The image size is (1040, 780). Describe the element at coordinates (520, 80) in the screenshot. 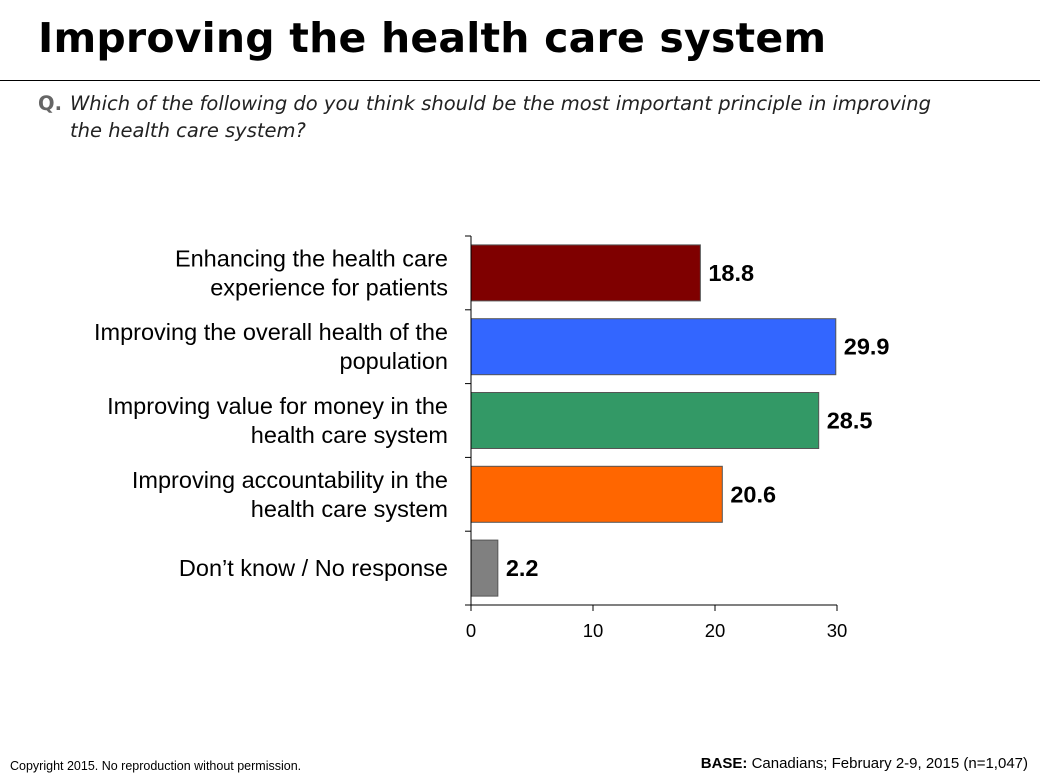

I see `title-divider` at that location.